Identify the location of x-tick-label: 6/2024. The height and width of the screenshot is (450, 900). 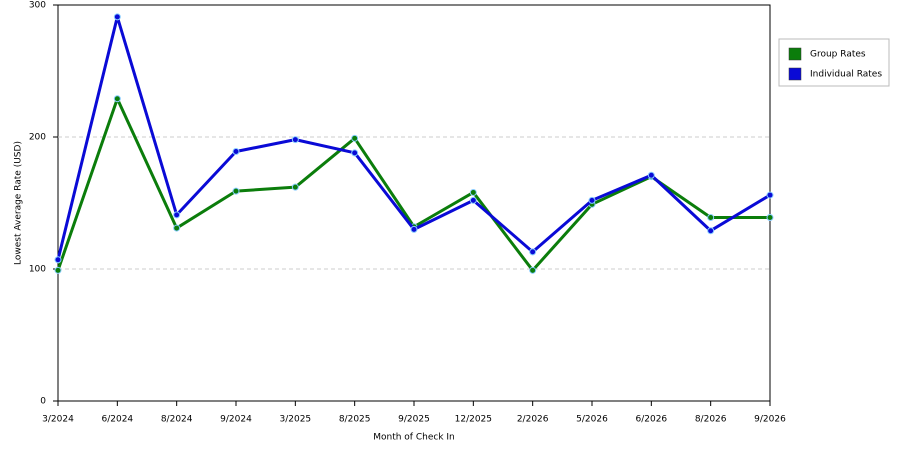
(117, 420).